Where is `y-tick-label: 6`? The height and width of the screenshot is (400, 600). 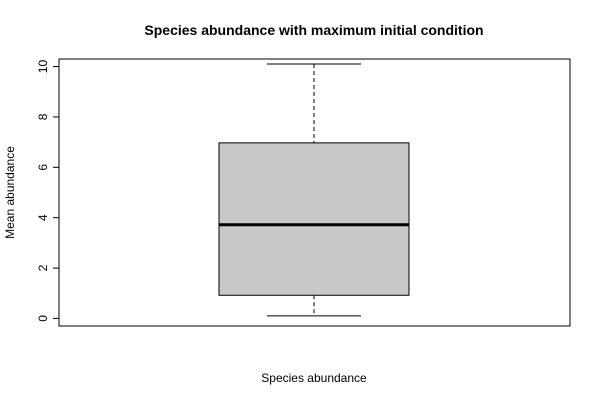 y-tick-label: 6 is located at coordinates (43, 167).